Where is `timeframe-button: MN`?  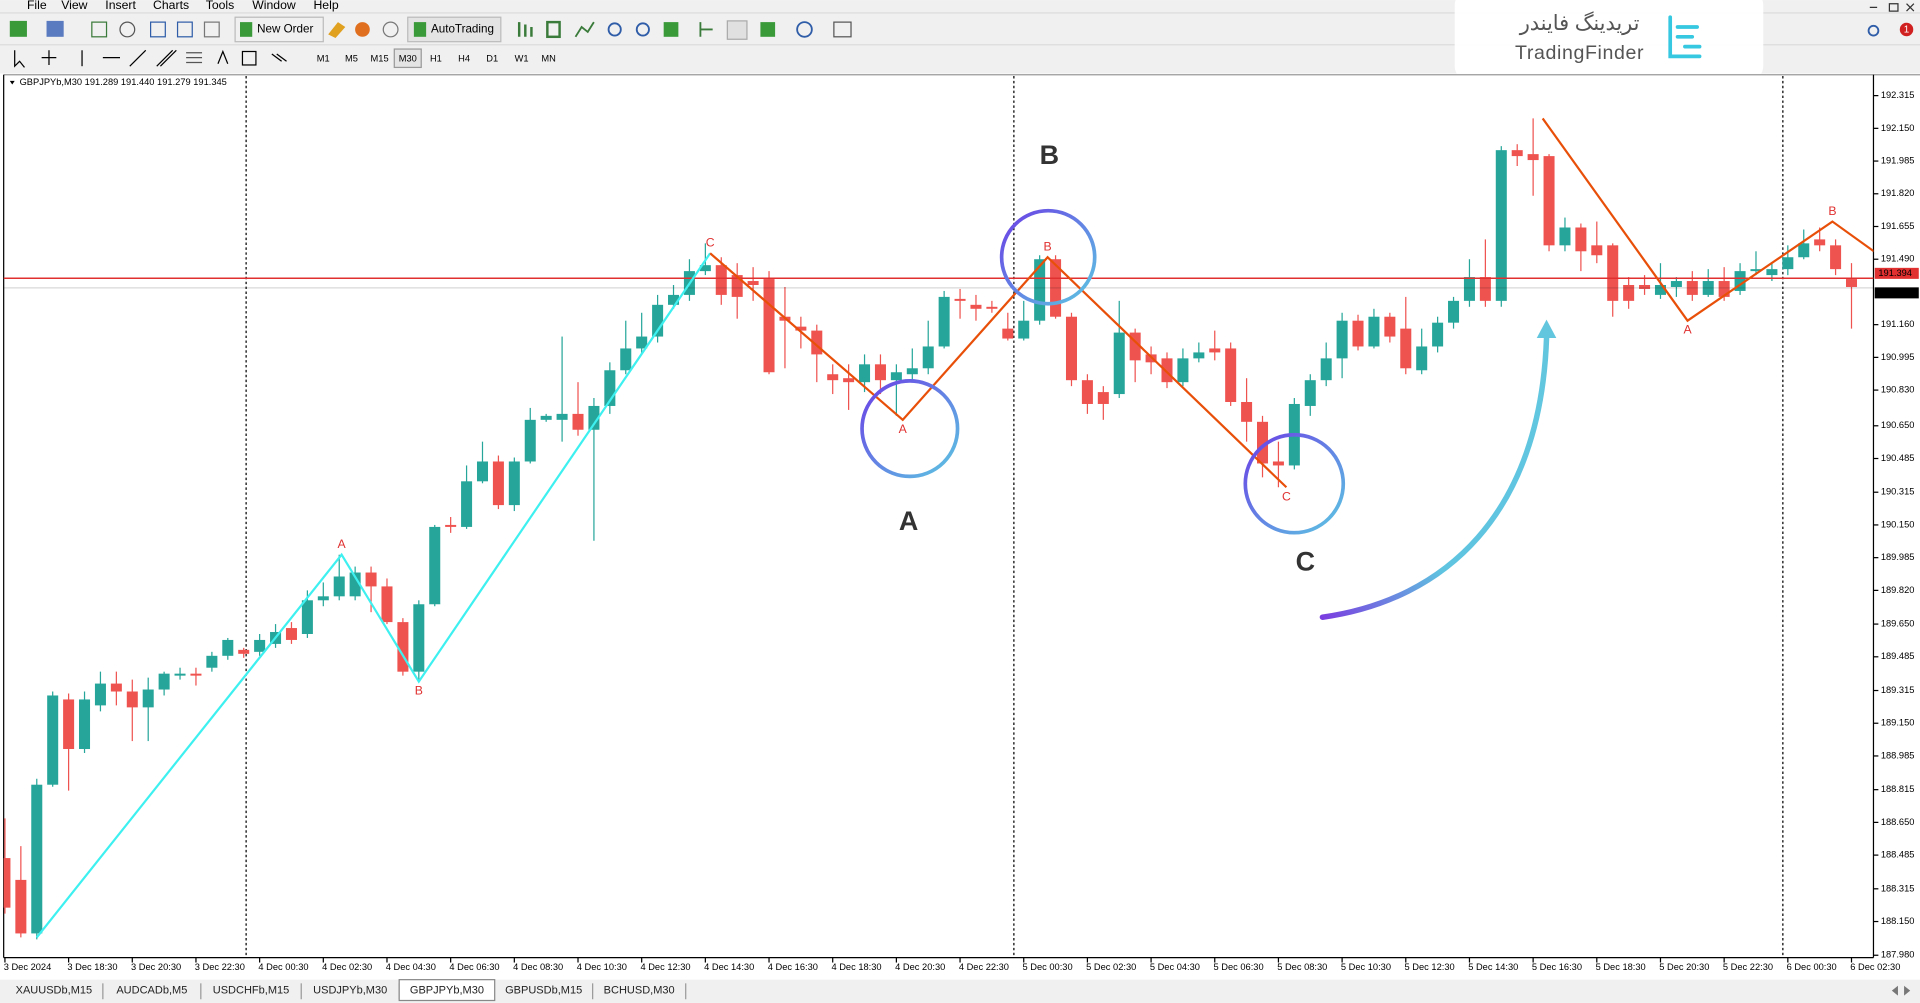
timeframe-button: MN is located at coordinates (548, 58).